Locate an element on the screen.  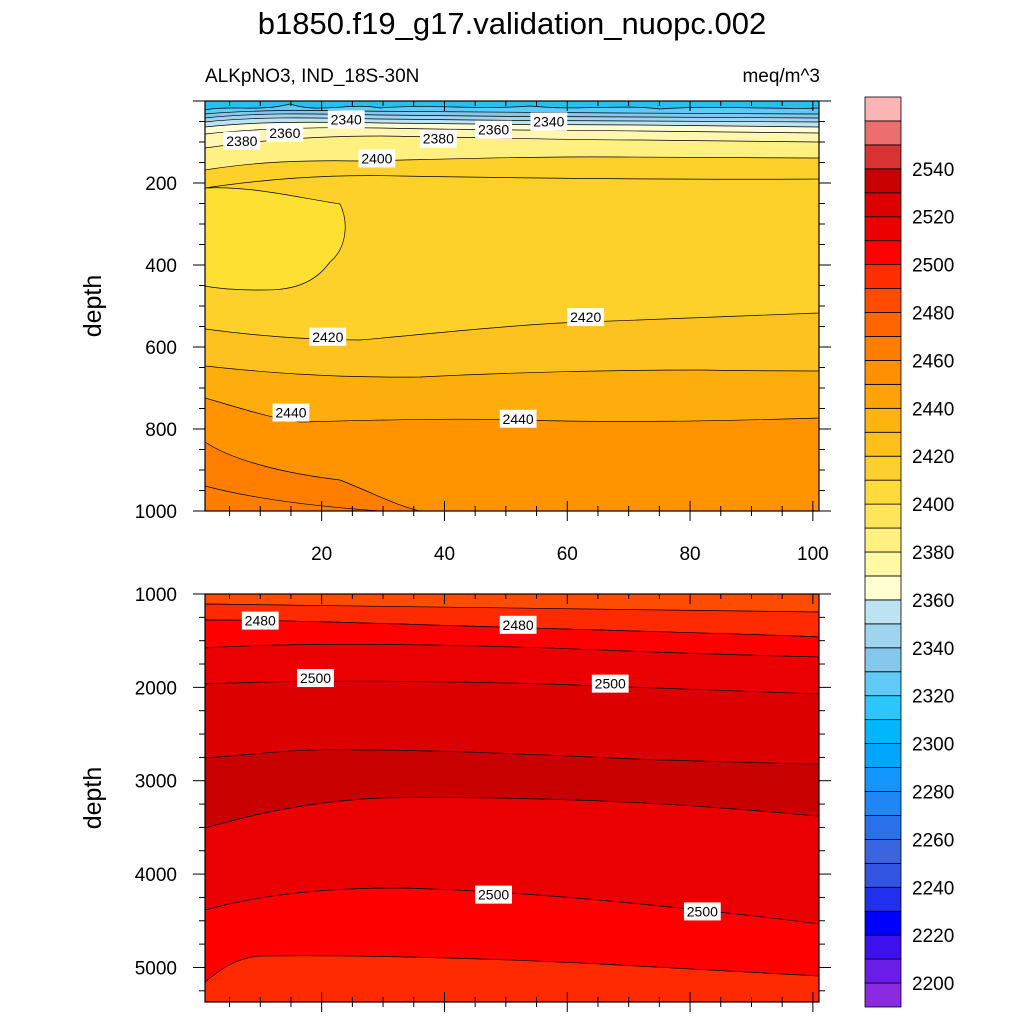
colorbar-label: 2320 is located at coordinates (933, 697).